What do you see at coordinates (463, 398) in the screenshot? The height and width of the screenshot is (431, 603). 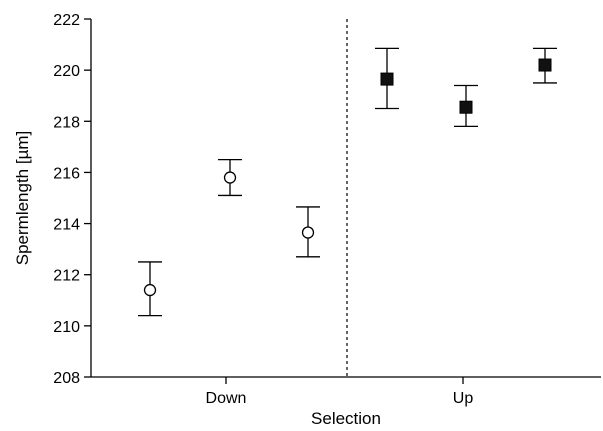 I see `x-tick-label: Up` at bounding box center [463, 398].